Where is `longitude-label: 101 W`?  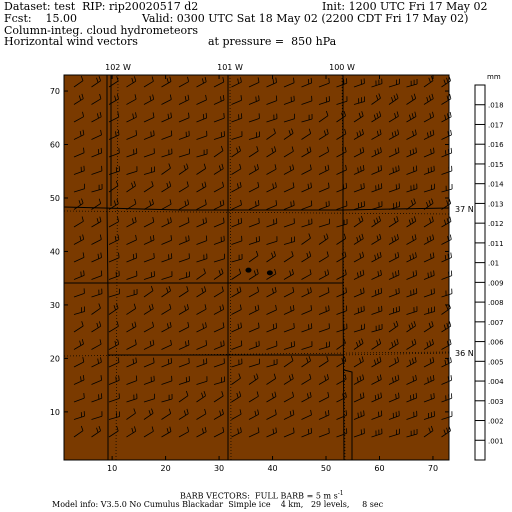 longitude-label: 101 W is located at coordinates (230, 67).